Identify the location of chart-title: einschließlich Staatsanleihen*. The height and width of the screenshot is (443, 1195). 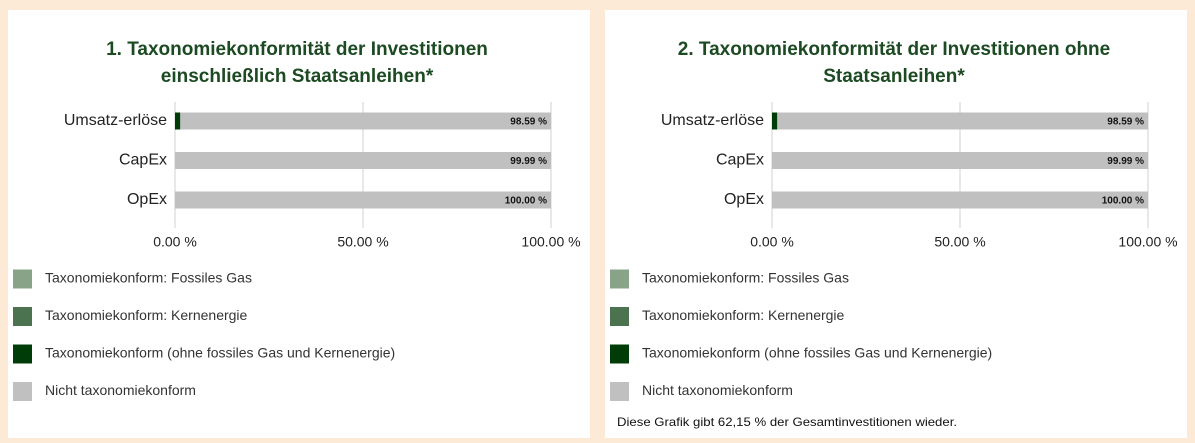
(297, 76).